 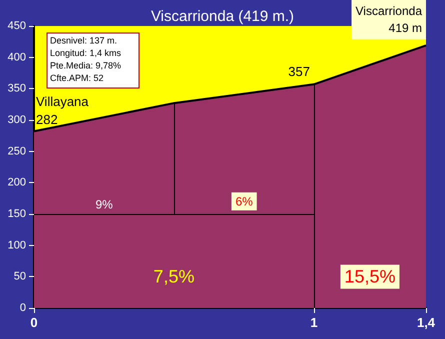 I want to click on annotation: Cfte.APM: 52, so click(x=77, y=78).